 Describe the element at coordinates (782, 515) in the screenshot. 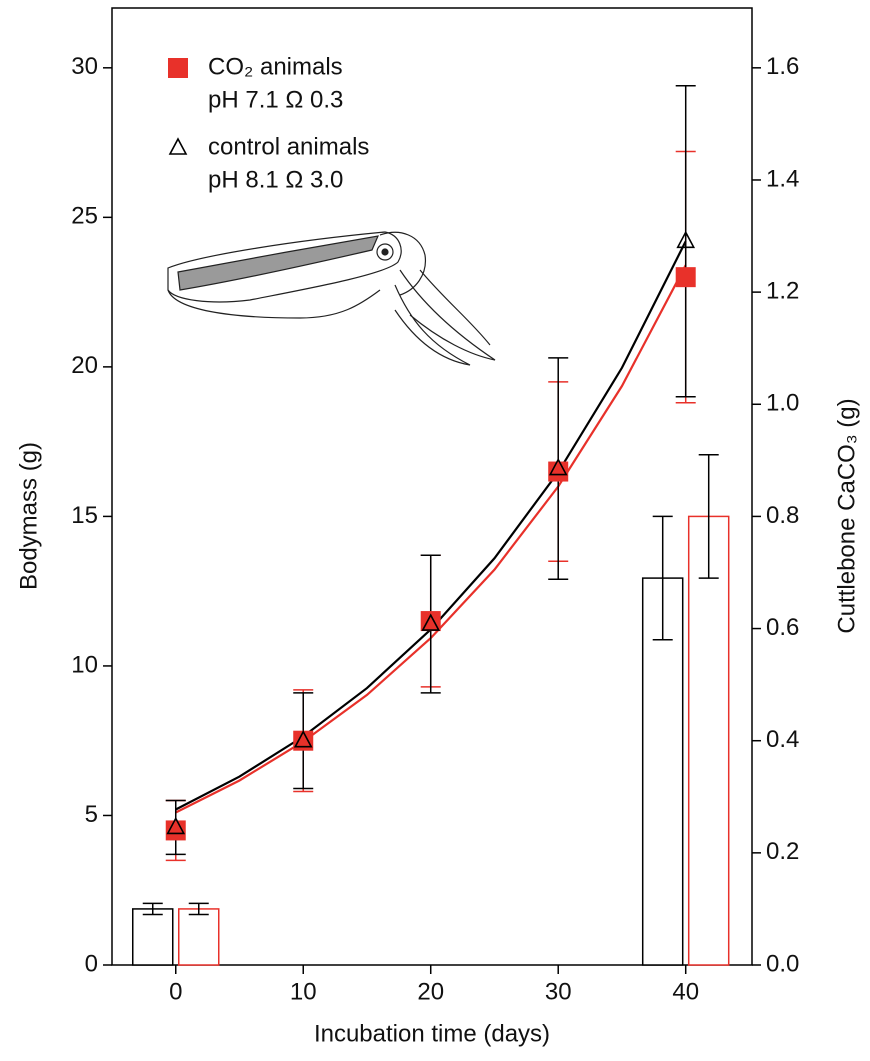

I see `y2-tick-label: 0.8` at that location.